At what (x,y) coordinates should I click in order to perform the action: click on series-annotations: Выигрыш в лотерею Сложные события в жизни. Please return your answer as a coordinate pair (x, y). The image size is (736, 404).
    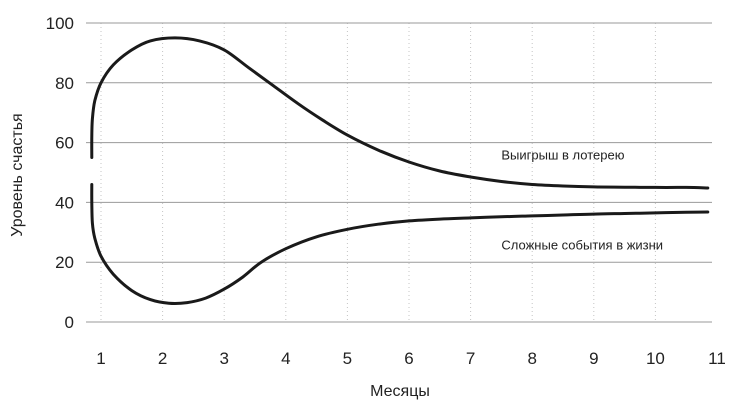
    Looking at the image, I should click on (582, 200).